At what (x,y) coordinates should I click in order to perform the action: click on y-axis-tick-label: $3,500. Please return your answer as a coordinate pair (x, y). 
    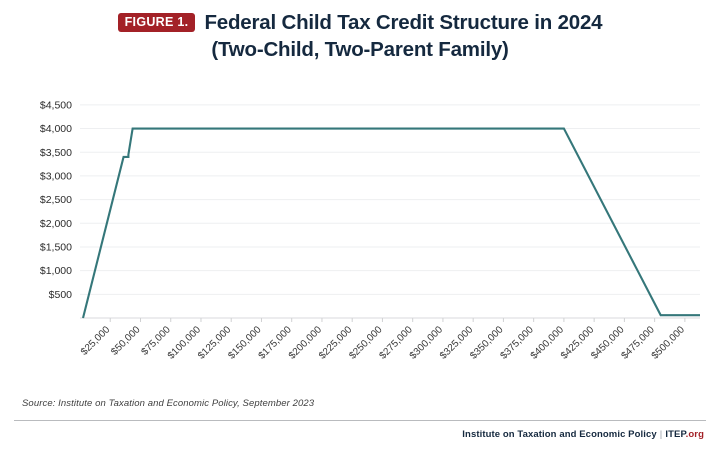
    Looking at the image, I should click on (56, 153).